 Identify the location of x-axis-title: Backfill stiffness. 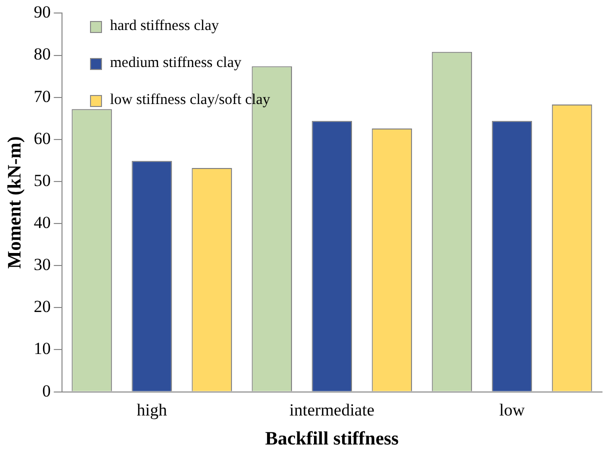
(332, 439).